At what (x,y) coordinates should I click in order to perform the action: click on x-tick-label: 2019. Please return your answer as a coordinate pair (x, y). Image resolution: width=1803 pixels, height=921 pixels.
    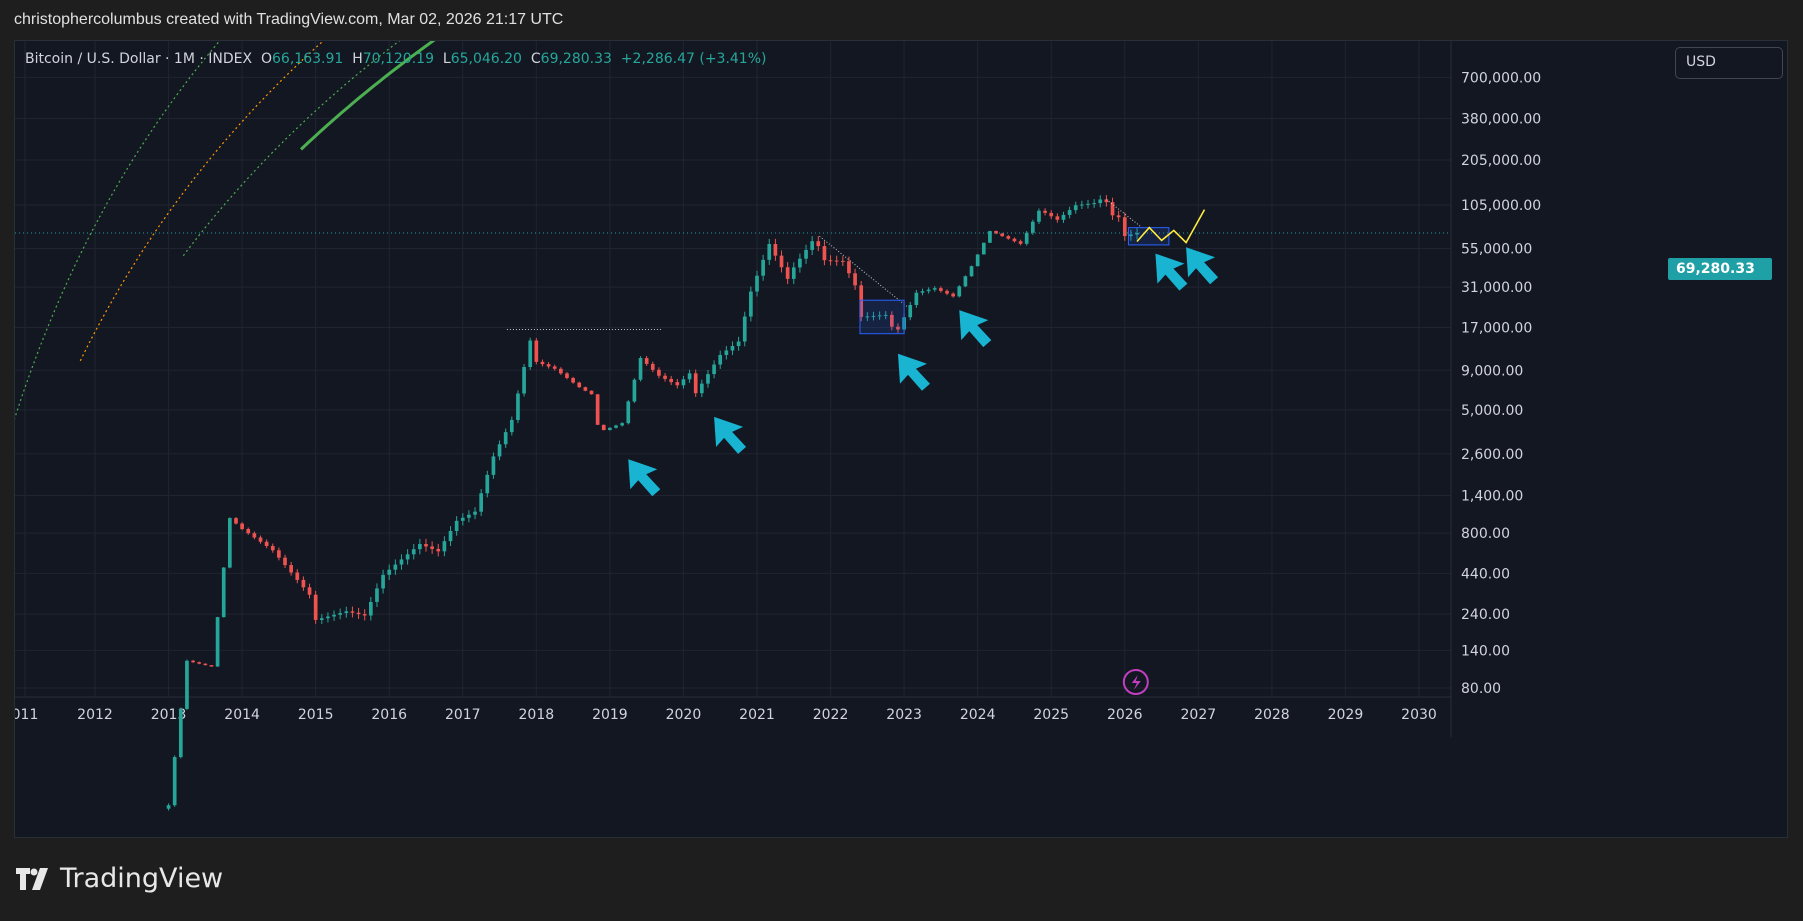
    Looking at the image, I should click on (610, 715).